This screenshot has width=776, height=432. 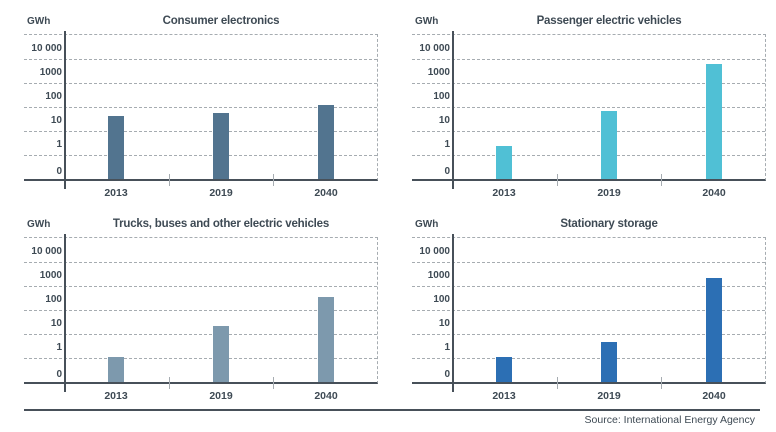 I want to click on chart-title: Passenger electric vehicles, so click(x=609, y=21).